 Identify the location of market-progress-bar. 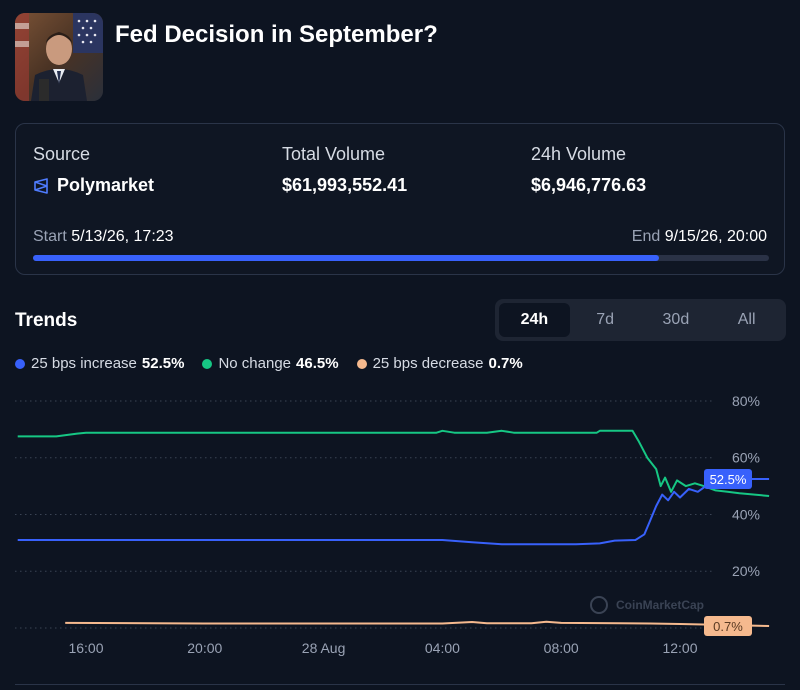
(401, 258).